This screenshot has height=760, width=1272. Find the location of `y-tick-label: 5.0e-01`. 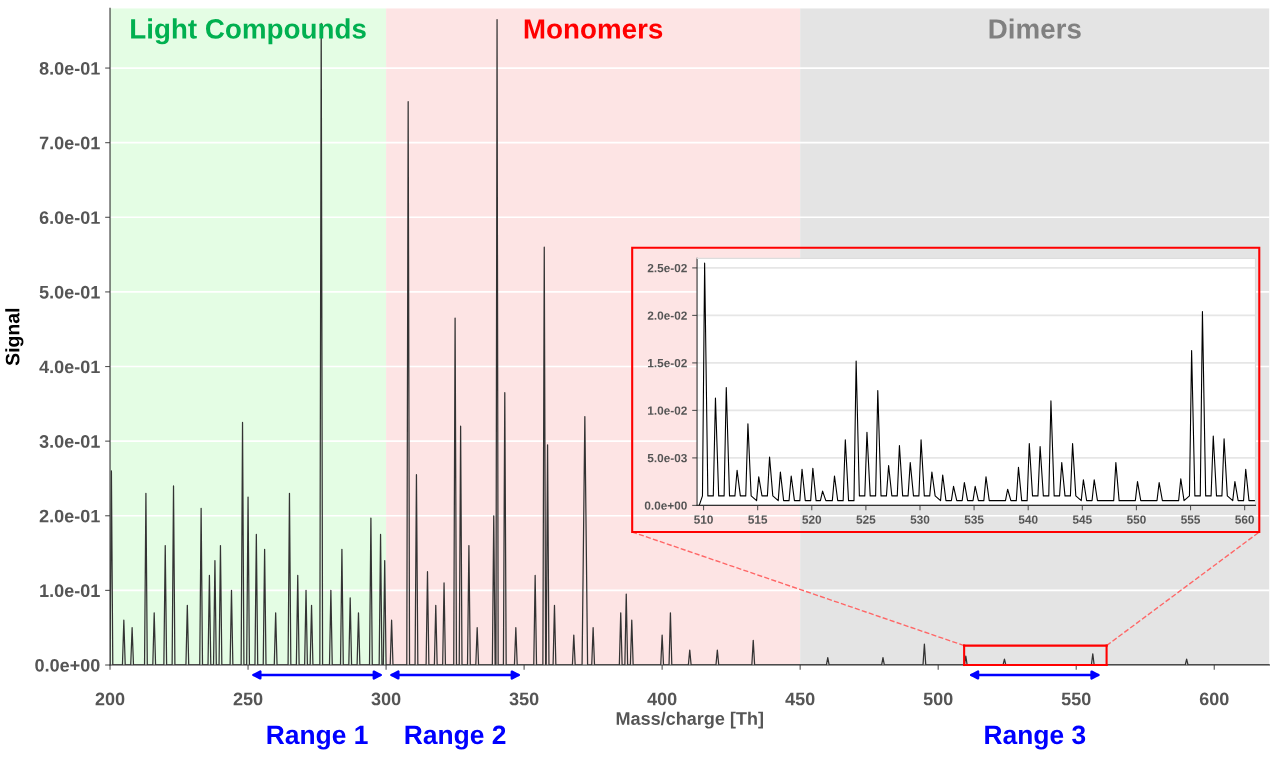

y-tick-label: 5.0e-01 is located at coordinates (69, 292).